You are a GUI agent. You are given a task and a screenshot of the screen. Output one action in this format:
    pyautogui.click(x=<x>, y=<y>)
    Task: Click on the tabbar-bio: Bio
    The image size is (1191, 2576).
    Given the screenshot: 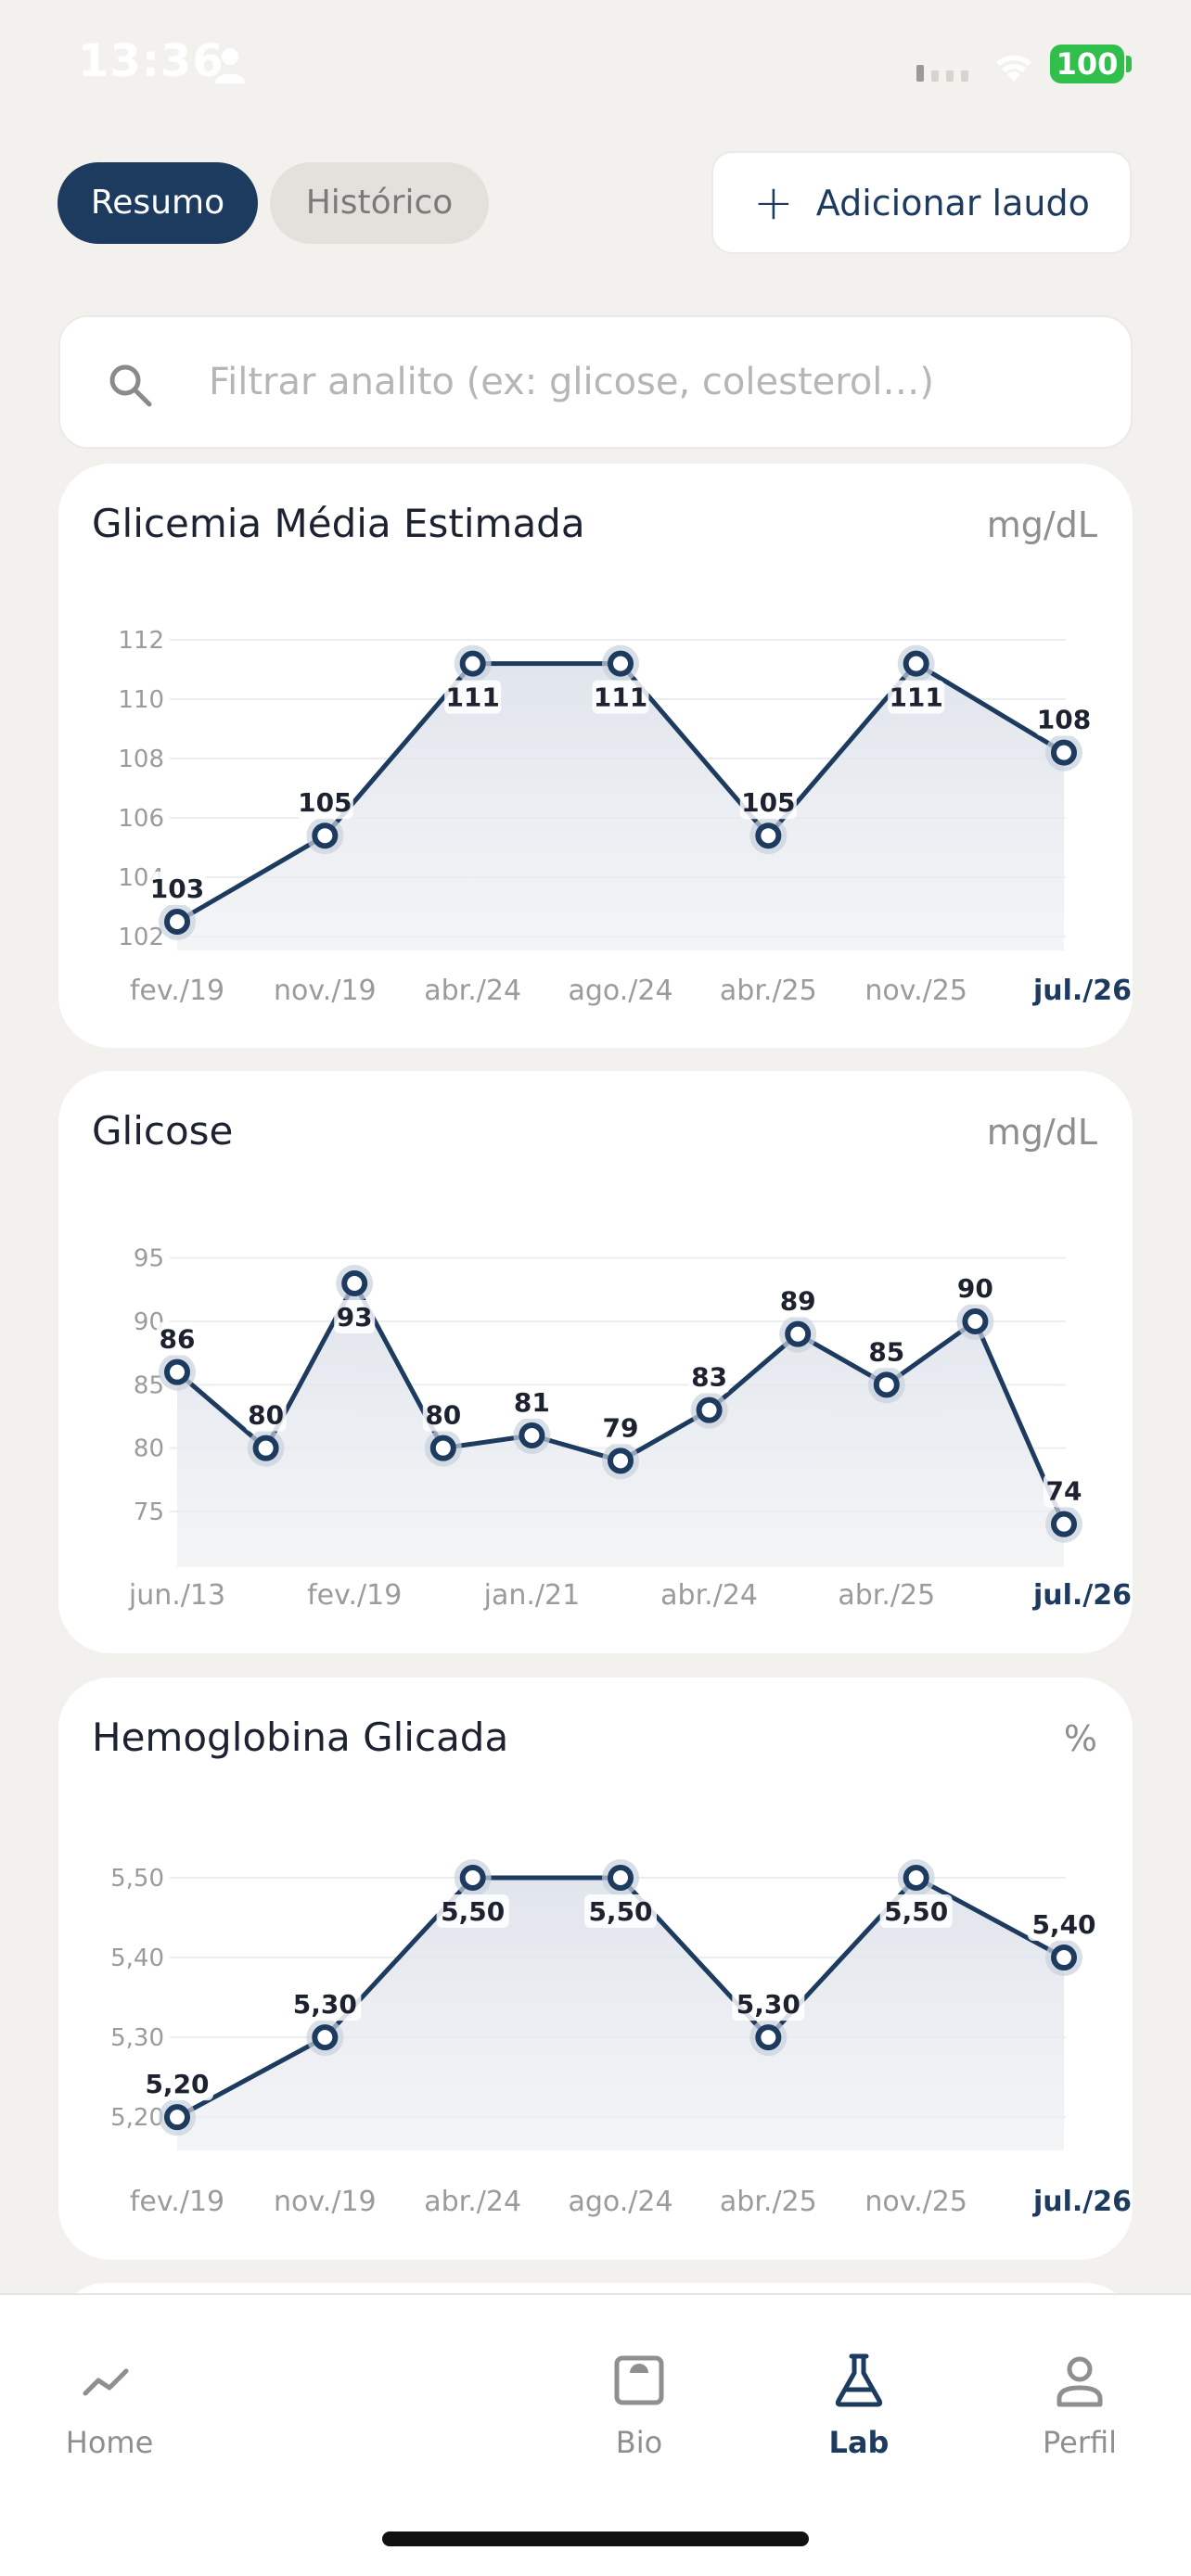 What is the action you would take?
    pyautogui.click(x=639, y=2406)
    